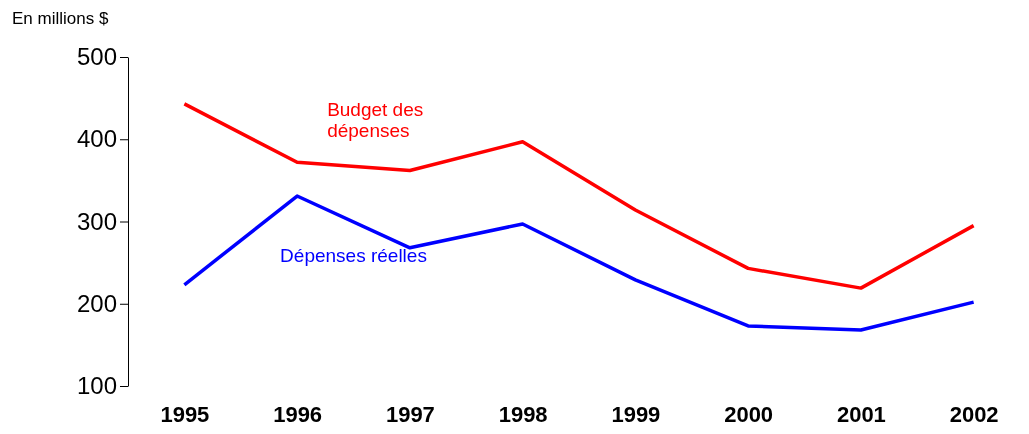 This screenshot has width=1029, height=434. Describe the element at coordinates (96, 303) in the screenshot. I see `y-tick-label: 200` at that location.